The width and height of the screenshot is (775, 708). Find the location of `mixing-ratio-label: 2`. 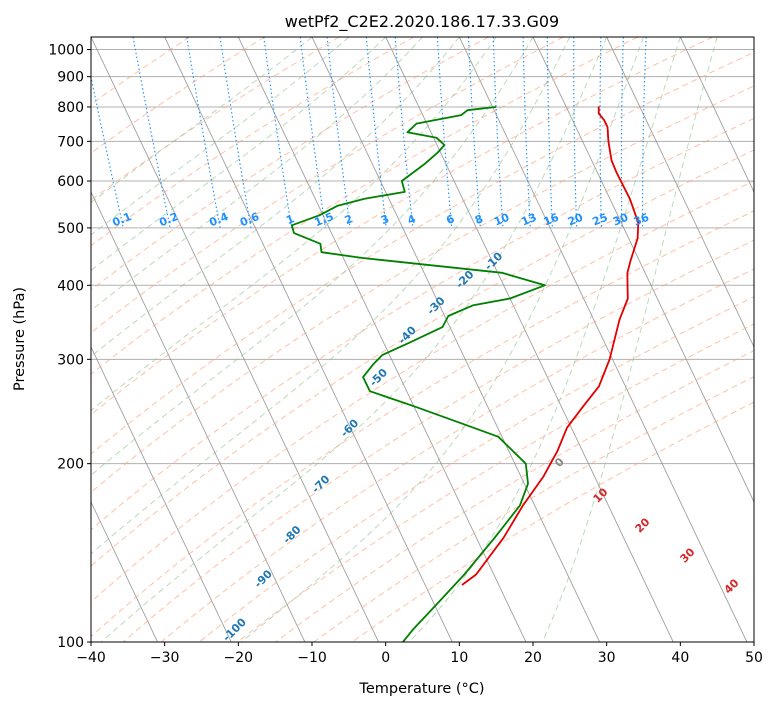

mixing-ratio-label: 2 is located at coordinates (349, 219).